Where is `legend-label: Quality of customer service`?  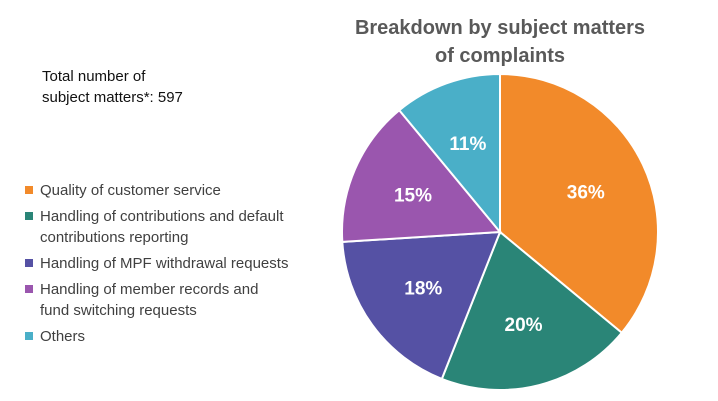 legend-label: Quality of customer service is located at coordinates (130, 190).